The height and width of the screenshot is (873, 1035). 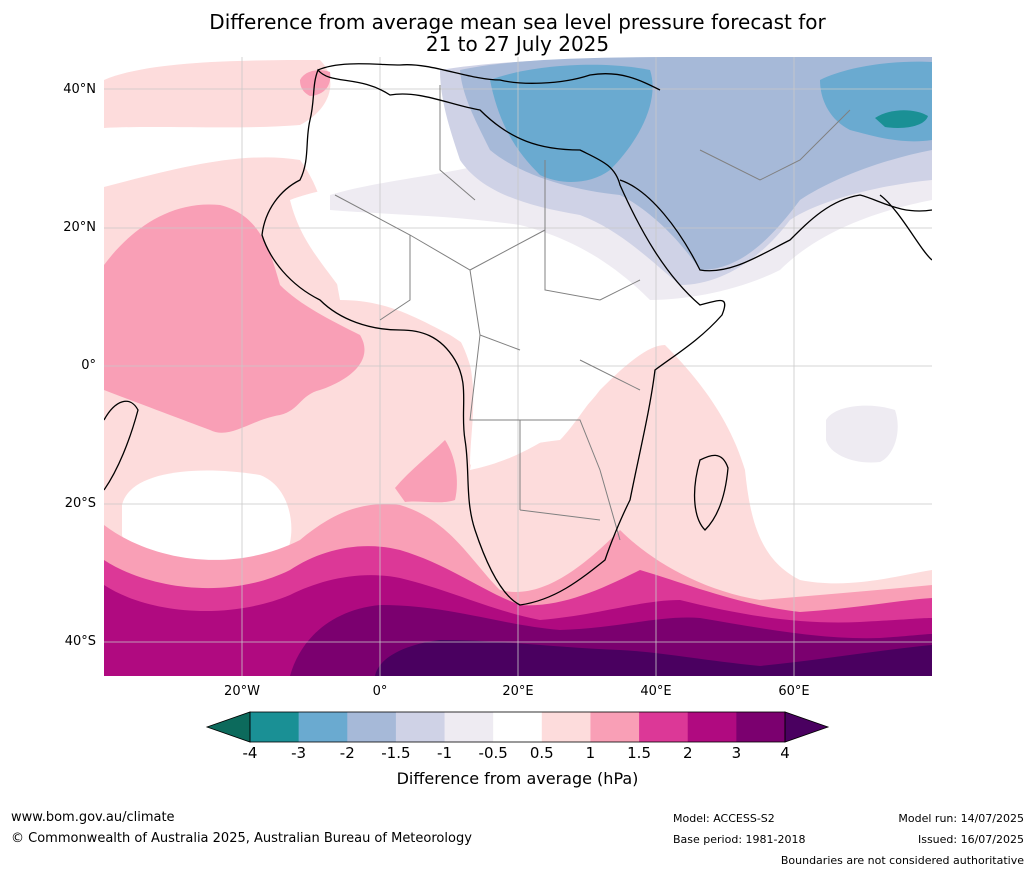 What do you see at coordinates (380, 691) in the screenshot?
I see `lon-label-0: 0°` at bounding box center [380, 691].